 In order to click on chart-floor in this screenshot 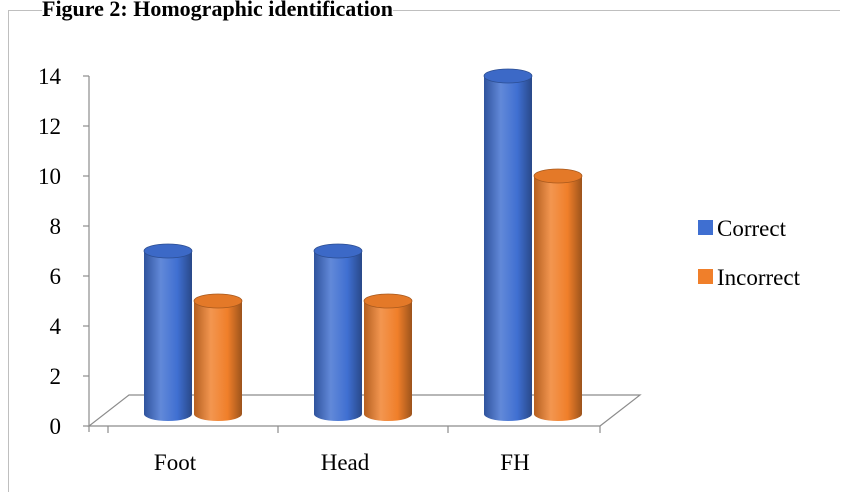, I will do `click(364, 410)`.